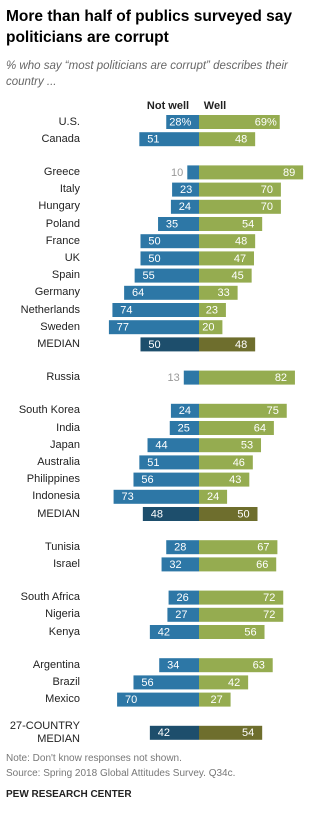 The height and width of the screenshot is (820, 320). Describe the element at coordinates (180, 122) in the screenshot. I see `value-label: 28%` at that location.